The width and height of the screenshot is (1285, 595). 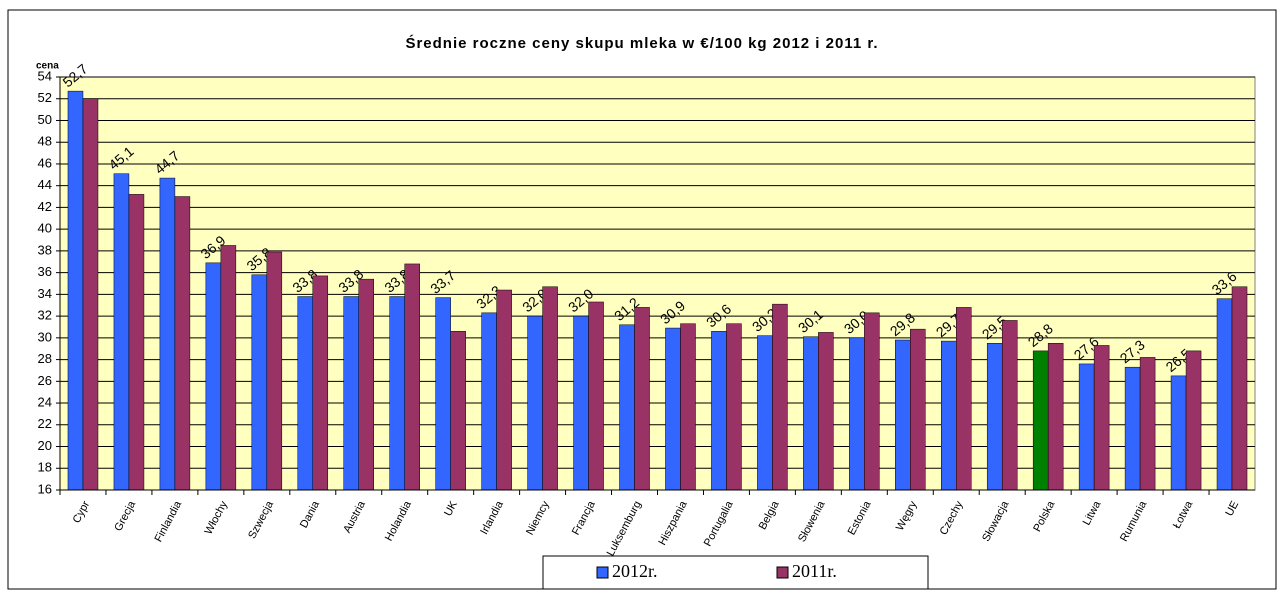 I want to click on legend-label: 2012r., so click(x=635, y=571).